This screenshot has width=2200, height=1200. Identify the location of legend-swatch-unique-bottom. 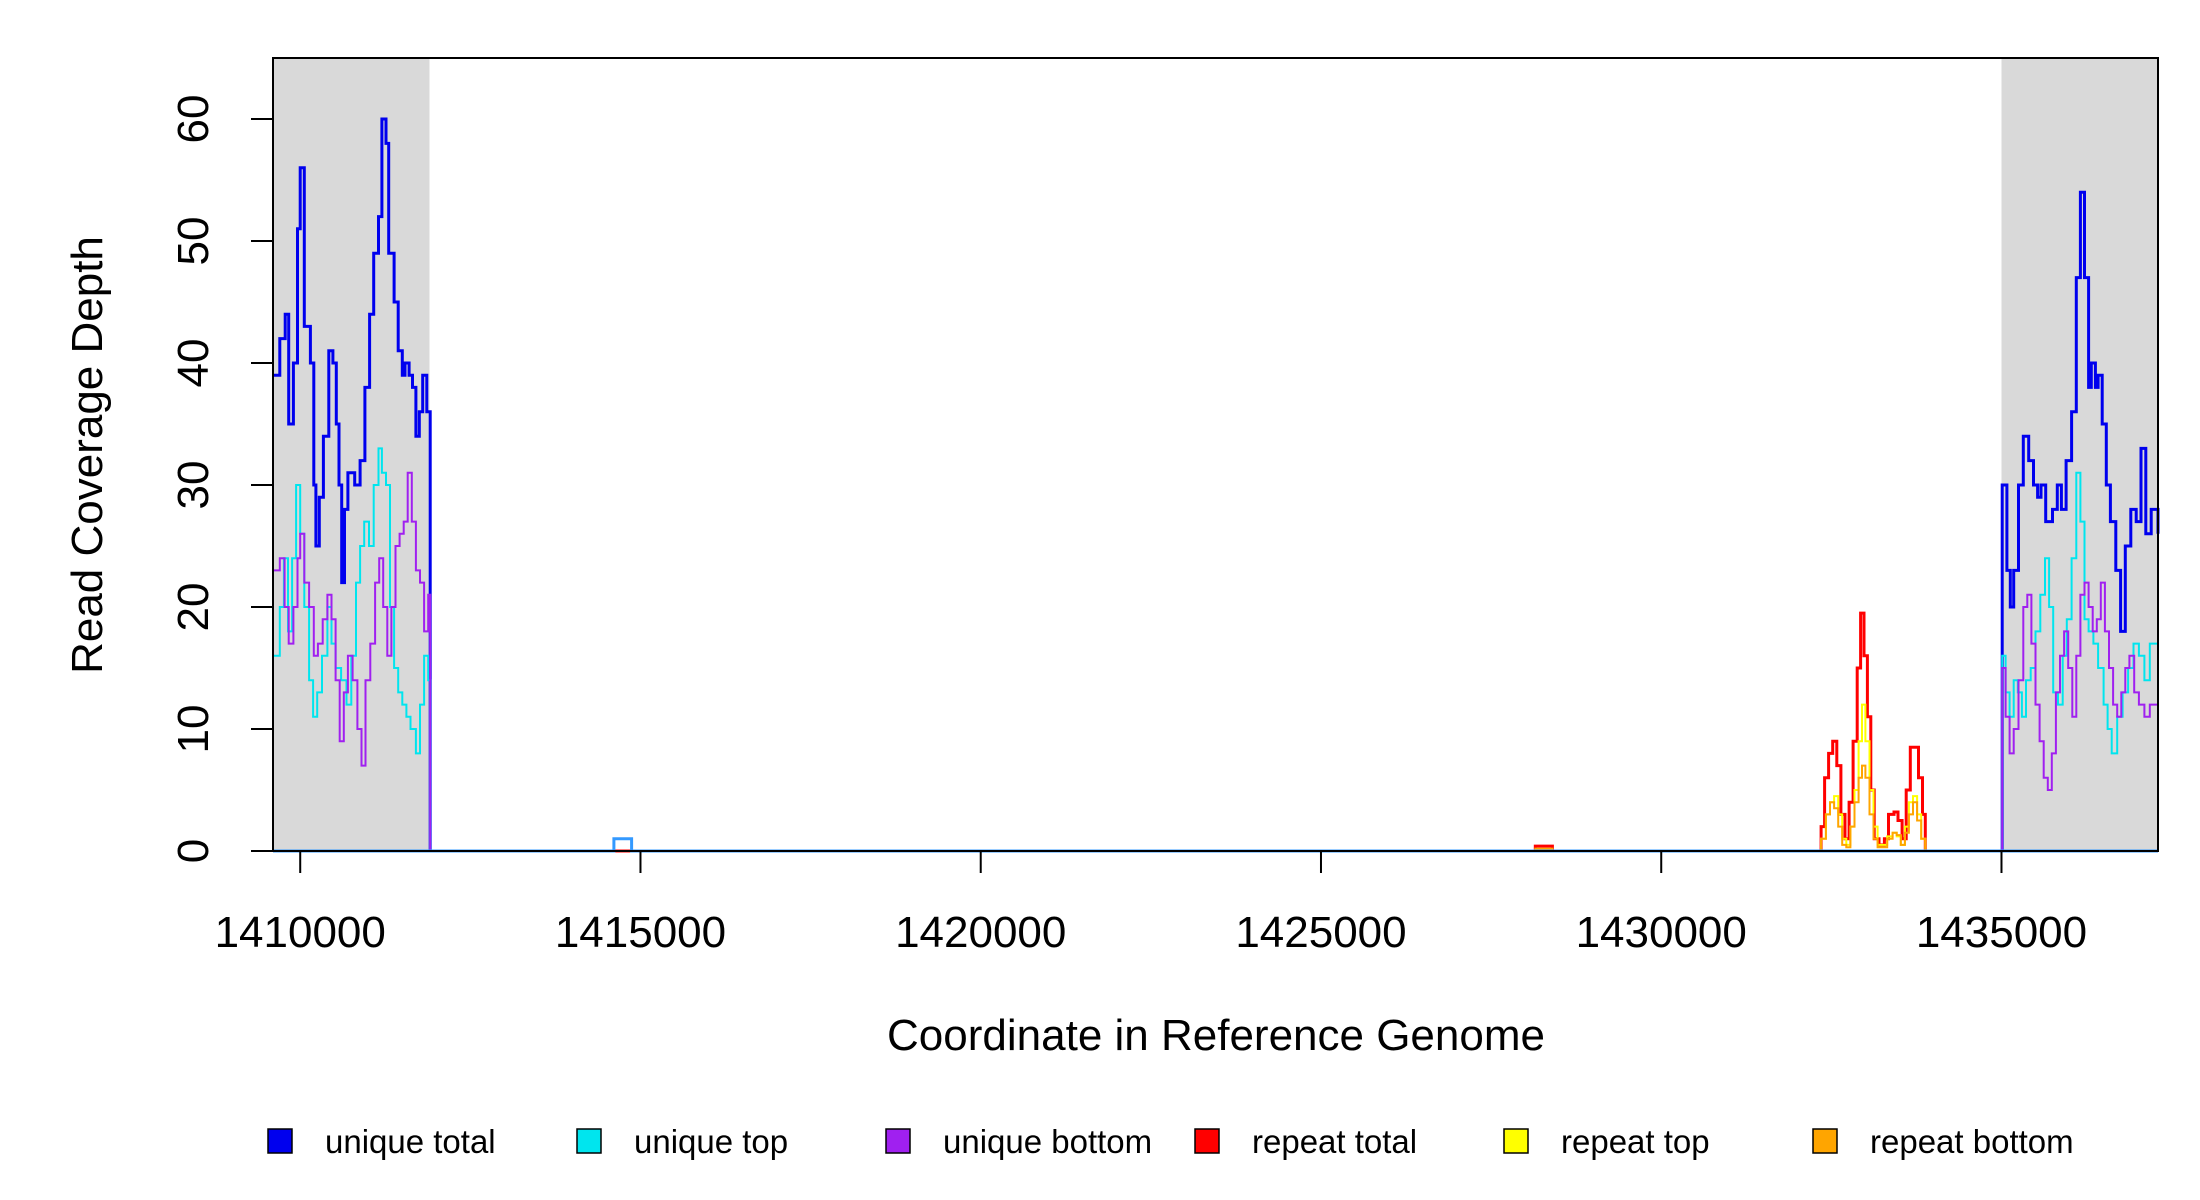
(898, 1141).